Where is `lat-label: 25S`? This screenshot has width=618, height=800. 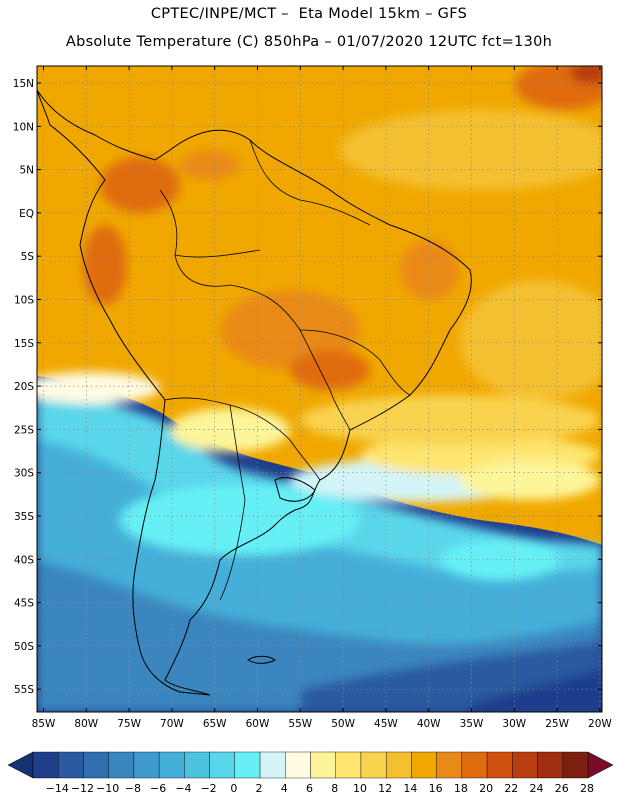 lat-label: 25S is located at coordinates (24, 430).